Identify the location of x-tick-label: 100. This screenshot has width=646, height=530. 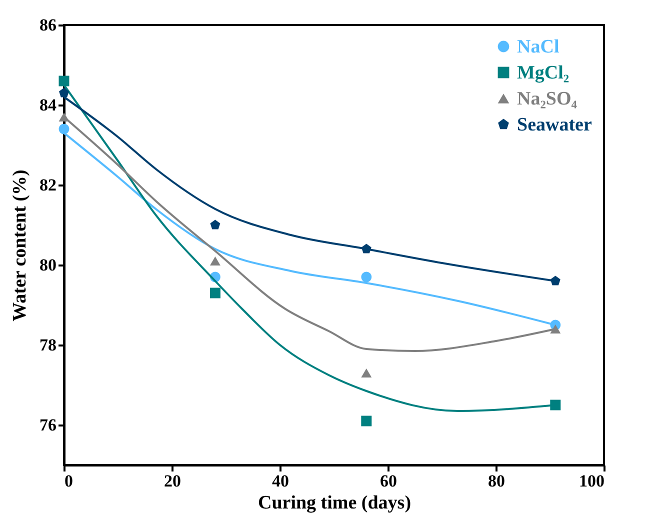
(591, 481).